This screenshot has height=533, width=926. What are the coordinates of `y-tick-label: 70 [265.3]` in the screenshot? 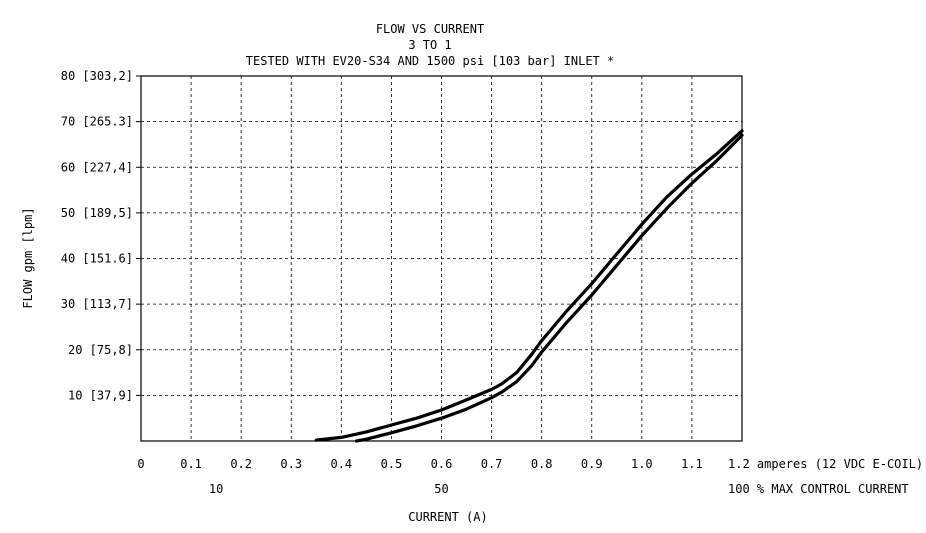 It's located at (97, 122).